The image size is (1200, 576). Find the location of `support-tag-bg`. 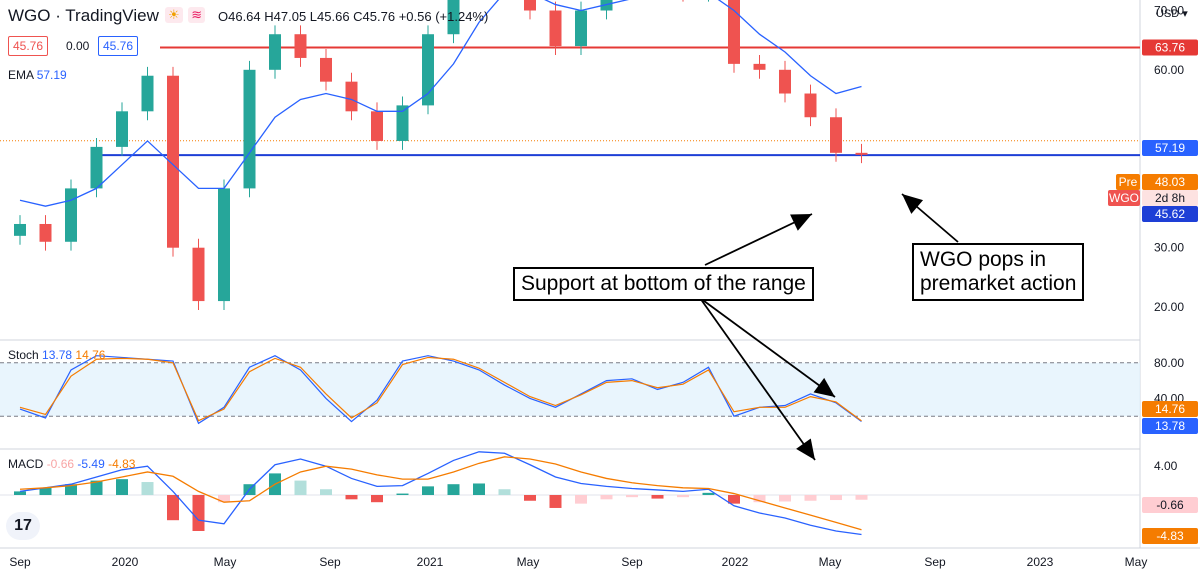

support-tag-bg is located at coordinates (1170, 214).